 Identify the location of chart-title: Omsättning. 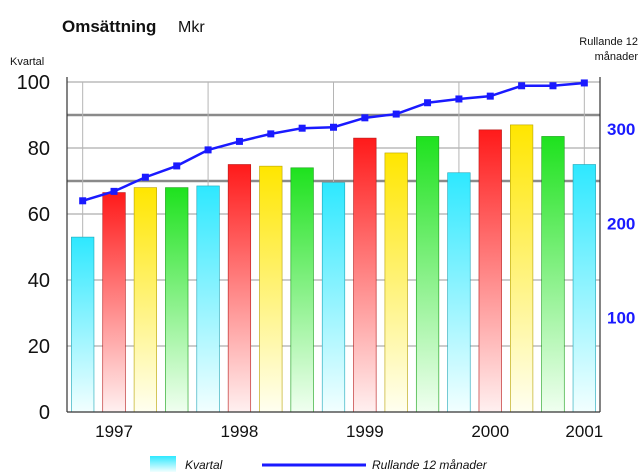
(109, 26).